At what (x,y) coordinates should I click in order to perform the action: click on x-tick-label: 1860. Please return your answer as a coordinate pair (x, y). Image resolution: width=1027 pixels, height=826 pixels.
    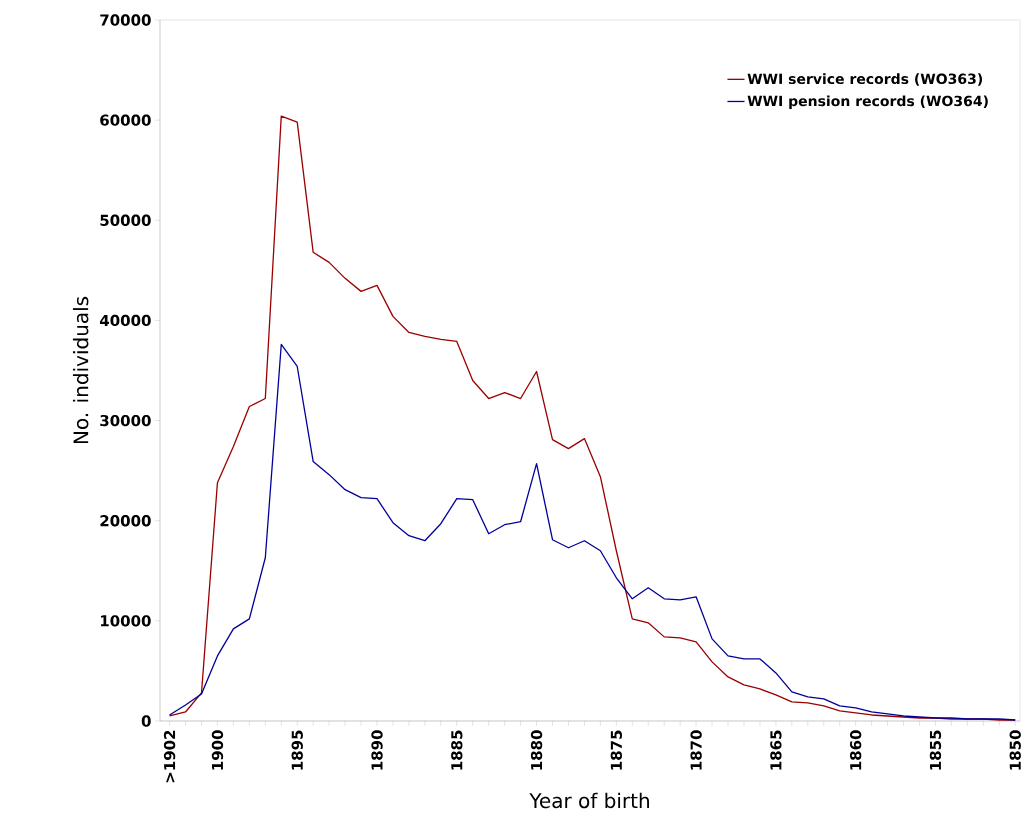
    Looking at the image, I should click on (855, 750).